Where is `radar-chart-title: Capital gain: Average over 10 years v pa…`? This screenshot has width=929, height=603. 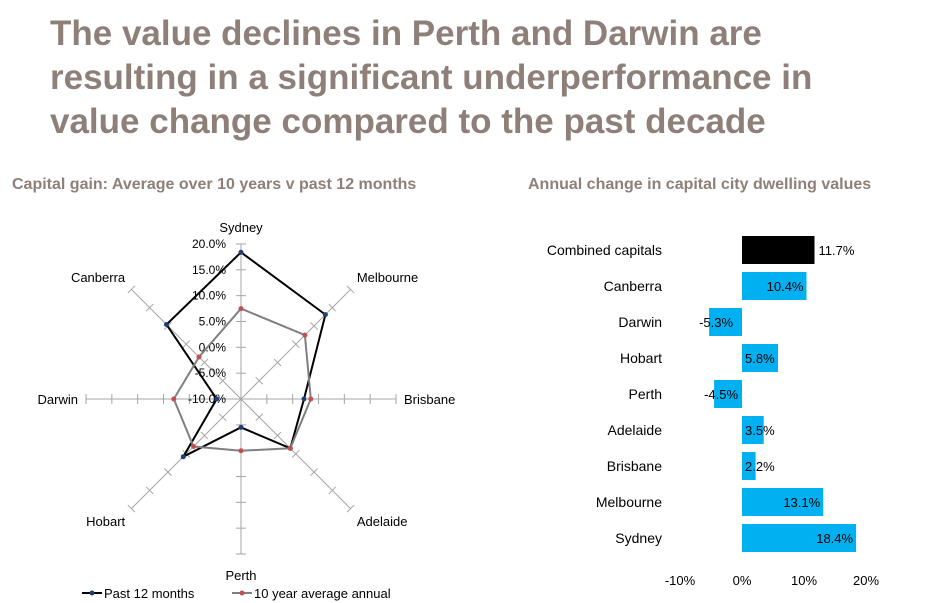
radar-chart-title: Capital gain: Average over 10 years v pa… is located at coordinates (214, 184).